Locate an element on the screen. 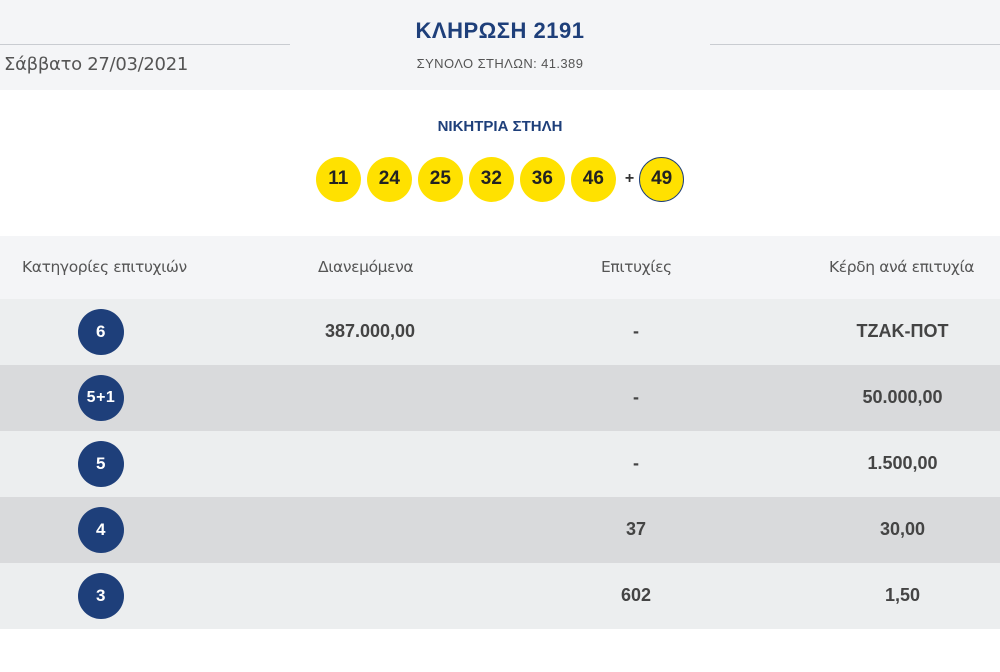 This screenshot has height=672, width=1000. number-ball: 46 is located at coordinates (593, 179).